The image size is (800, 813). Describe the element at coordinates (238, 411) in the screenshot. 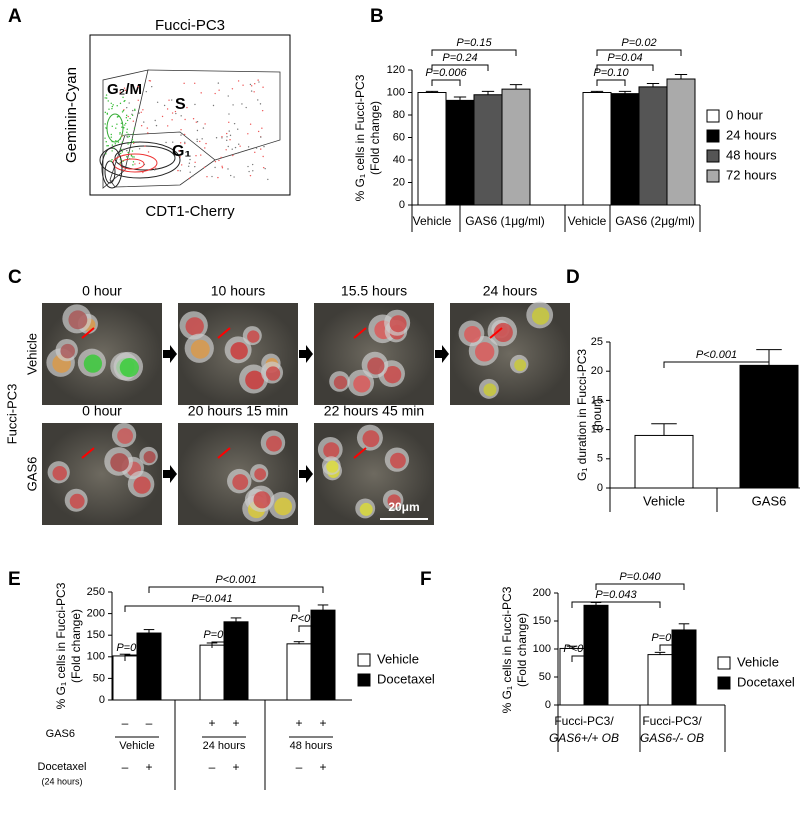

I see `time-label: 20 hours 15 min` at that location.